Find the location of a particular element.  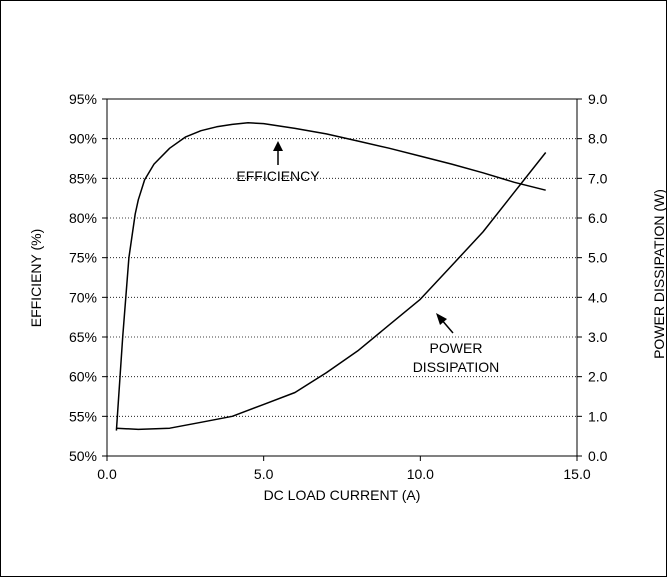

y-left-tick-label: 90% is located at coordinates (83, 139).